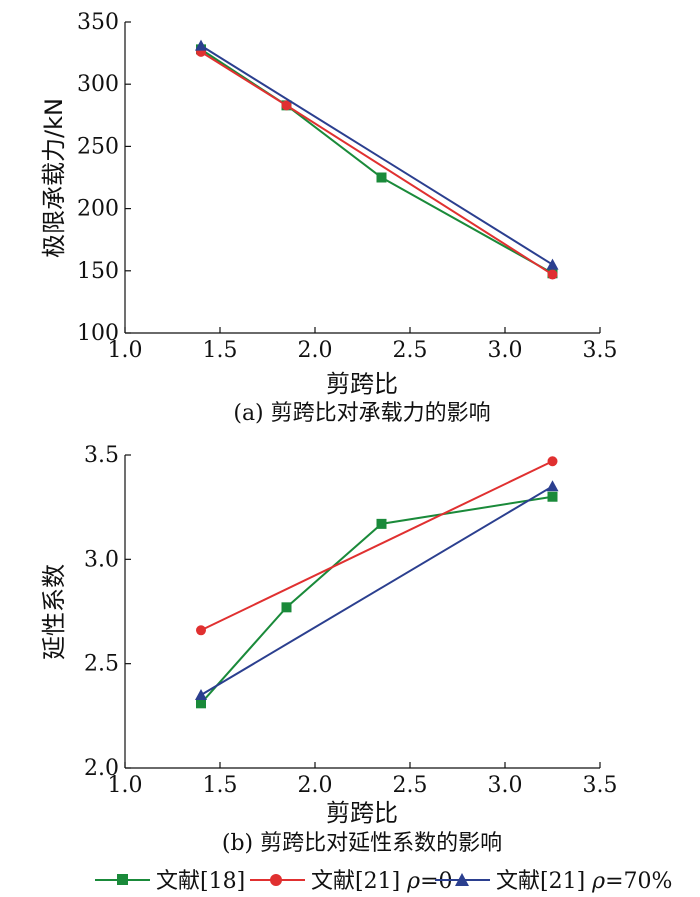 Image resolution: width=700 pixels, height=897 pixels. I want to click on chart-a-y-tick-label: 200, so click(98, 209).